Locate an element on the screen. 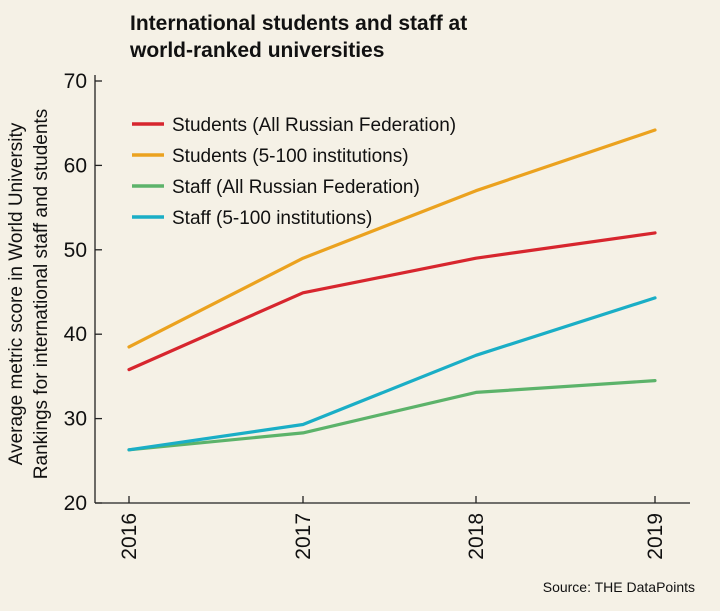  legend-label: Students (All Russian Federation) is located at coordinates (314, 125).